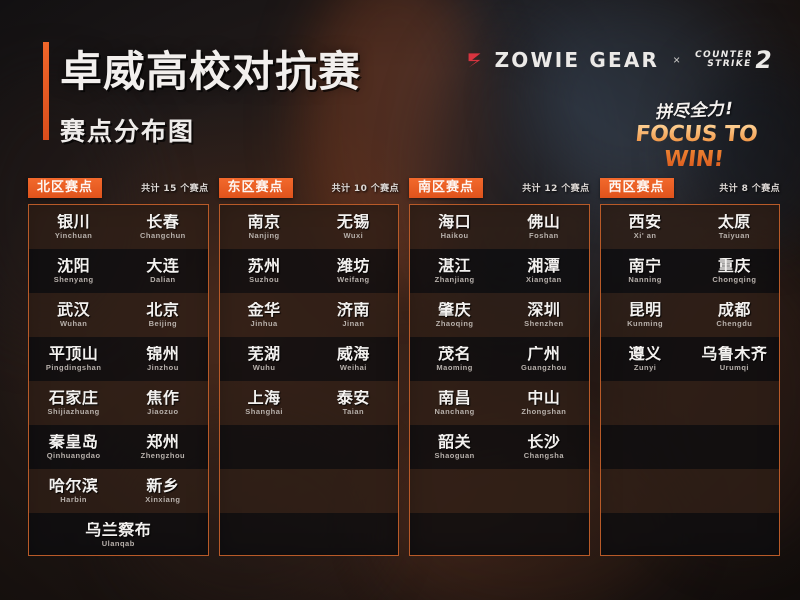 The image size is (800, 600). Describe the element at coordinates (353, 236) in the screenshot. I see `venue-city-pinyin: Wuxi` at that location.